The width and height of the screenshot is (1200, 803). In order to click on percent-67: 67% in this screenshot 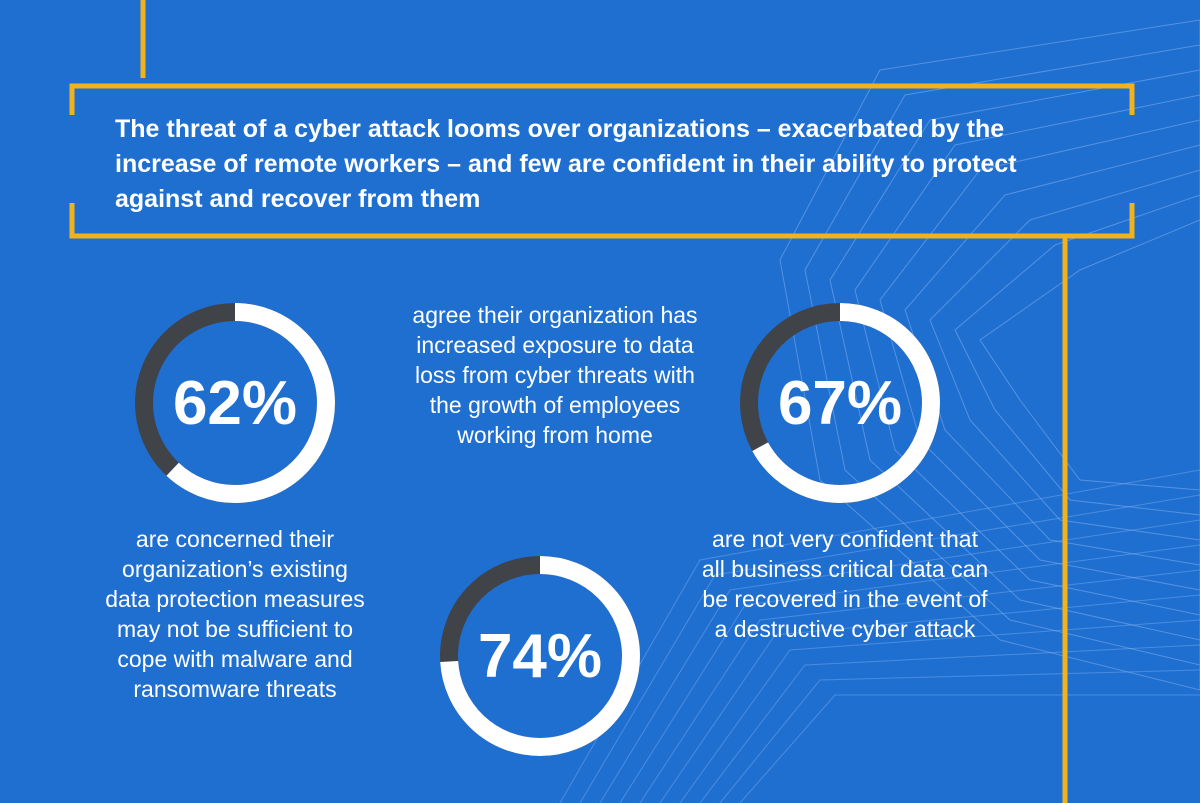, I will do `click(840, 403)`.